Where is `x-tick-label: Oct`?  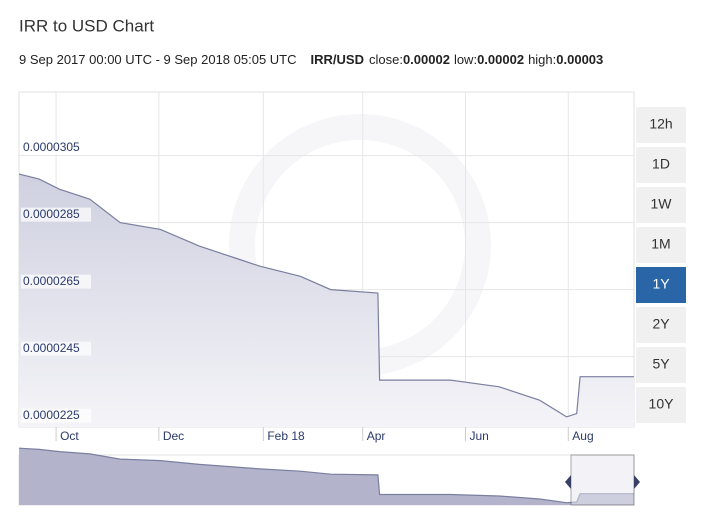
x-tick-label: Oct is located at coordinates (69, 436).